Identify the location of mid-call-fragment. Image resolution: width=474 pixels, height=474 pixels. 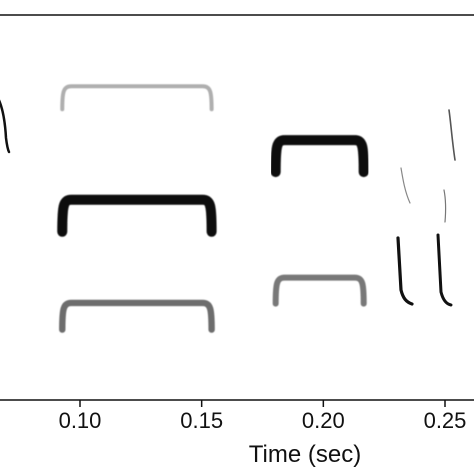
(405, 271).